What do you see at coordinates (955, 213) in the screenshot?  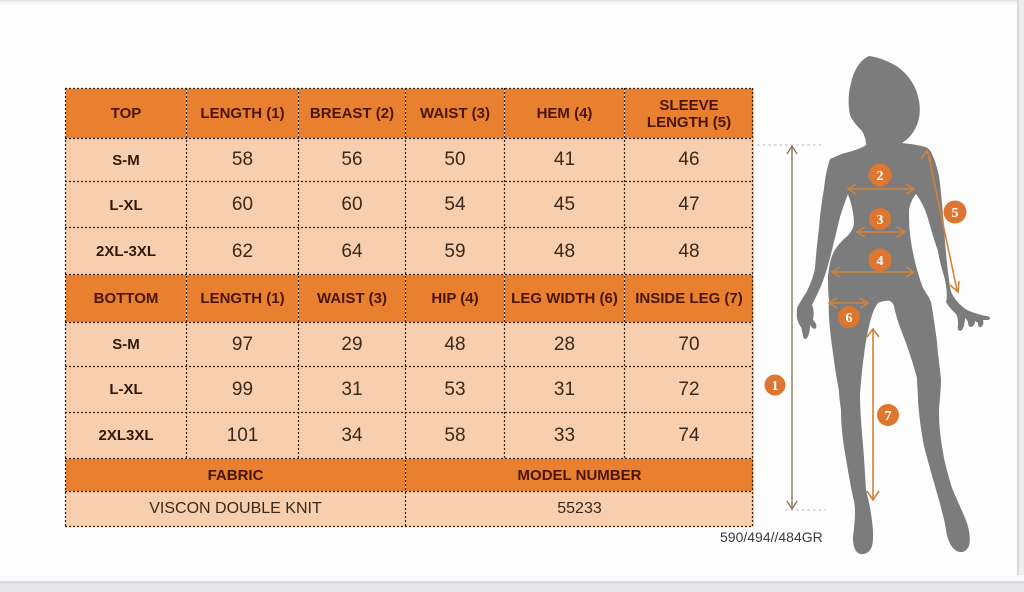 I see `svg-text: 5` at bounding box center [955, 213].